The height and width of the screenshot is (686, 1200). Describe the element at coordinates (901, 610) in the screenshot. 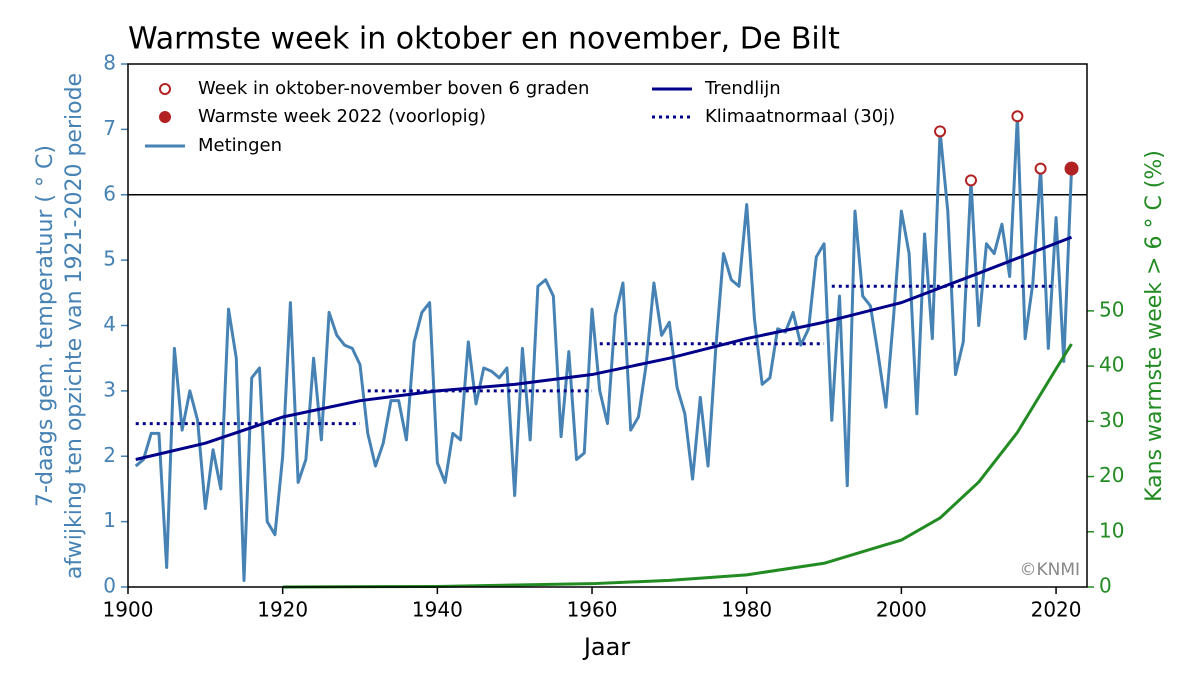

I see `x-tick-label: 2000` at that location.